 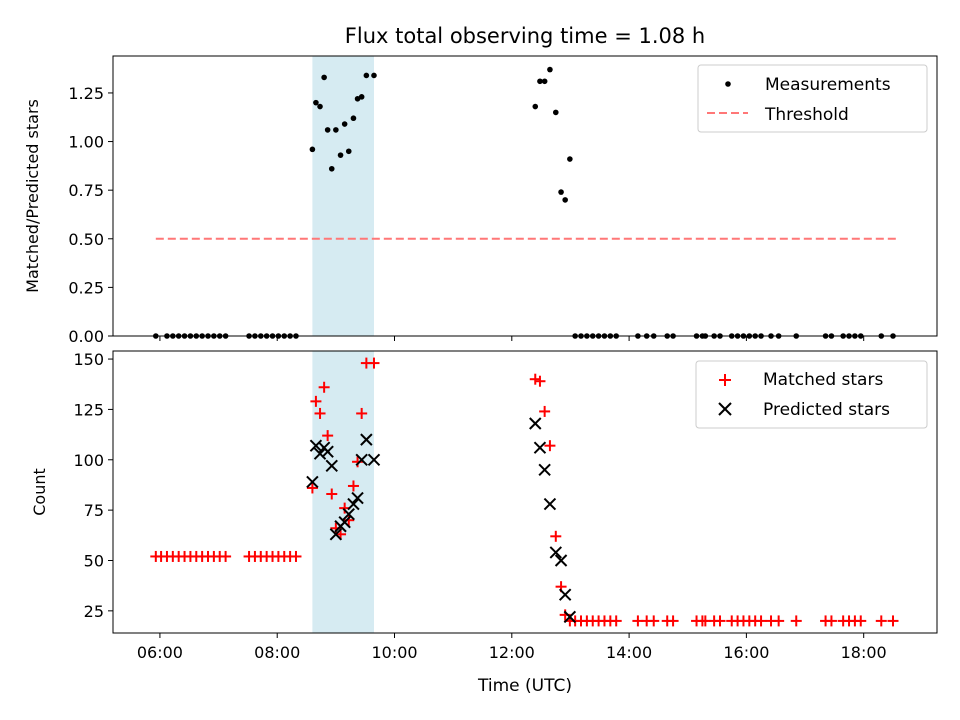 What do you see at coordinates (94, 510) in the screenshot?
I see `y-tick-label: 75` at bounding box center [94, 510].